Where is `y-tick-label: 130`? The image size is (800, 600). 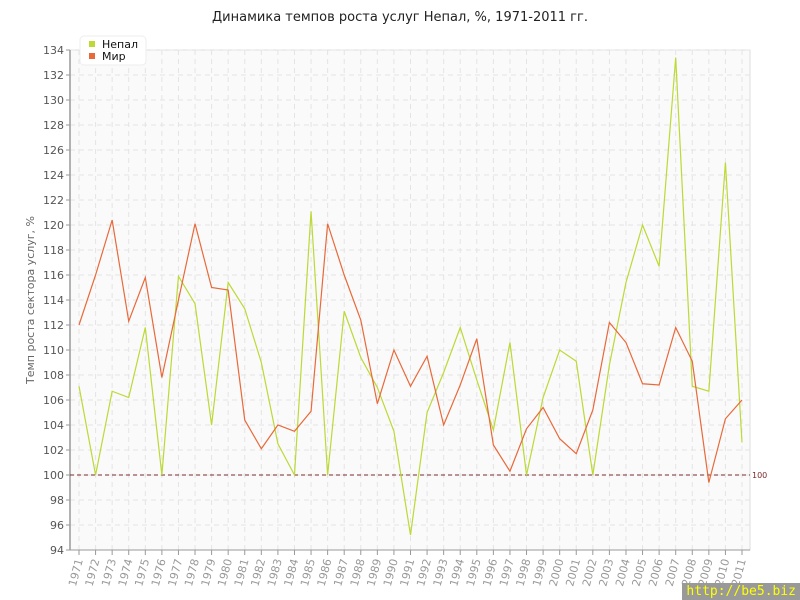
y-tick-label: 130 is located at coordinates (53, 100).